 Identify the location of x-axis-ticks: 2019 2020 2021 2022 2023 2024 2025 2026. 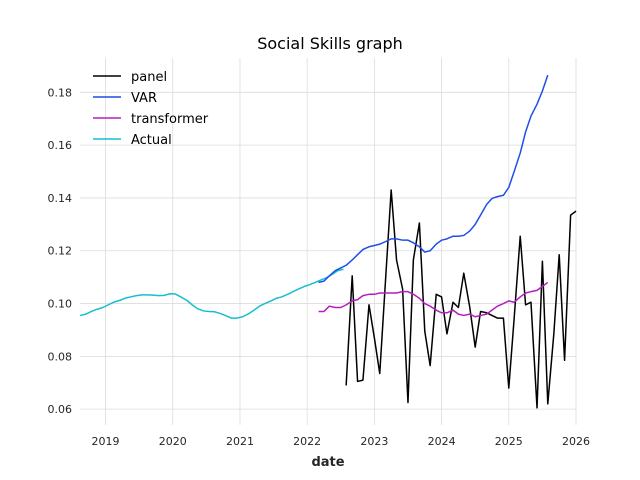
(341, 441).